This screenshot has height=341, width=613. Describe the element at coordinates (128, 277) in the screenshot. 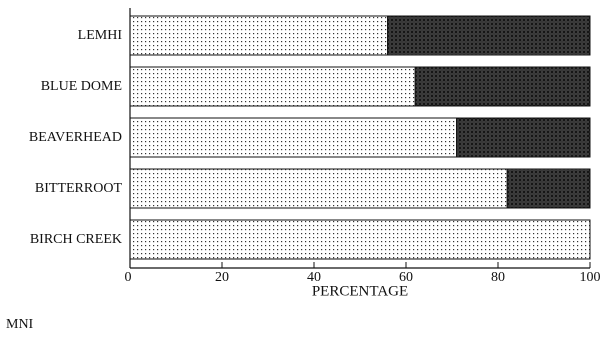

I see `x-tick-label-0: 0` at that location.